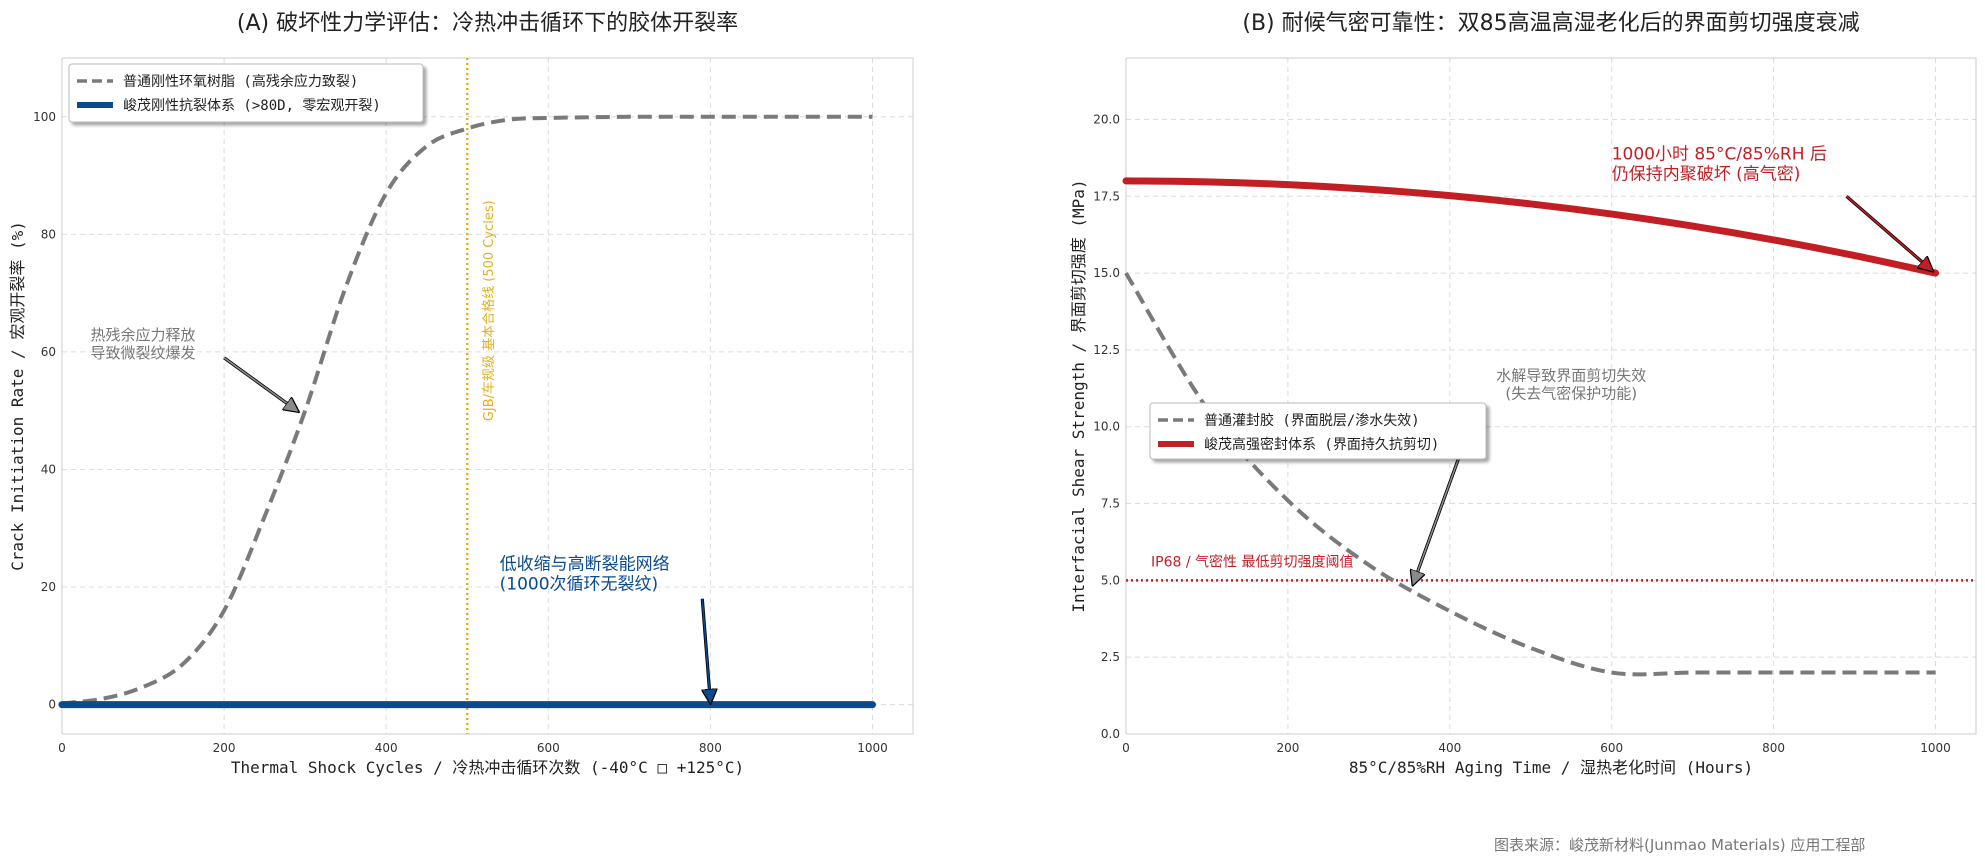 The image size is (1985, 866). What do you see at coordinates (1571, 394) in the screenshot?
I see `annotation-text: (失去气密保护功能)` at bounding box center [1571, 394].